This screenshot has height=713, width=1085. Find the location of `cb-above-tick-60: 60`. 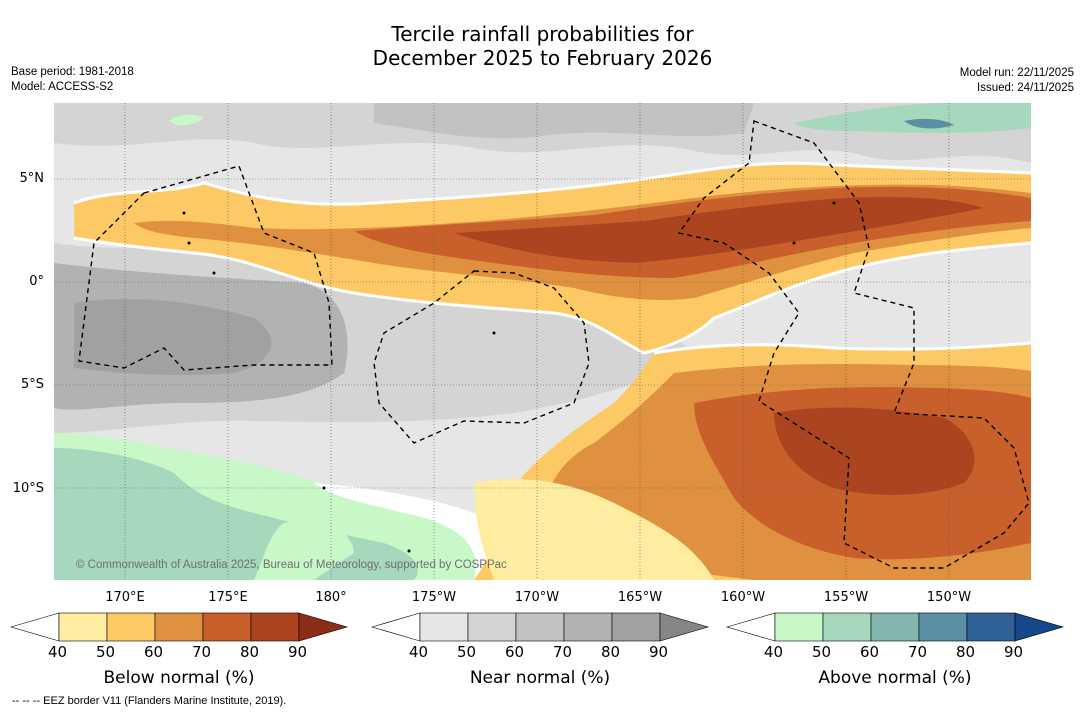

cb-above-tick-60: 60 is located at coordinates (870, 652).